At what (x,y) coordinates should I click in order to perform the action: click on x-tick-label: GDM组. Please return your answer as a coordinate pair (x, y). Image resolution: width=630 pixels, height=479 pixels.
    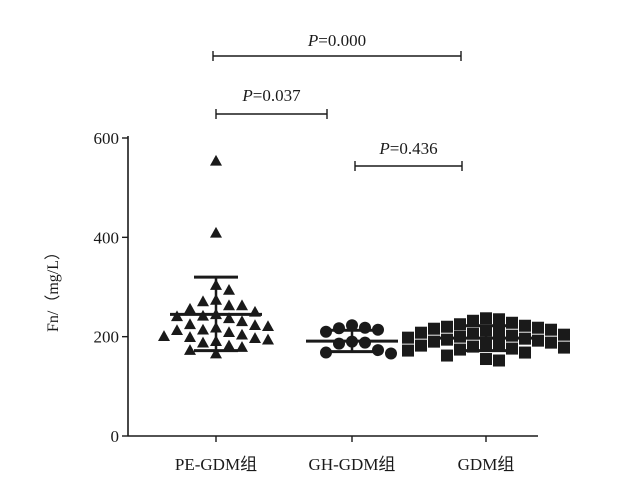
    Looking at the image, I should click on (486, 464).